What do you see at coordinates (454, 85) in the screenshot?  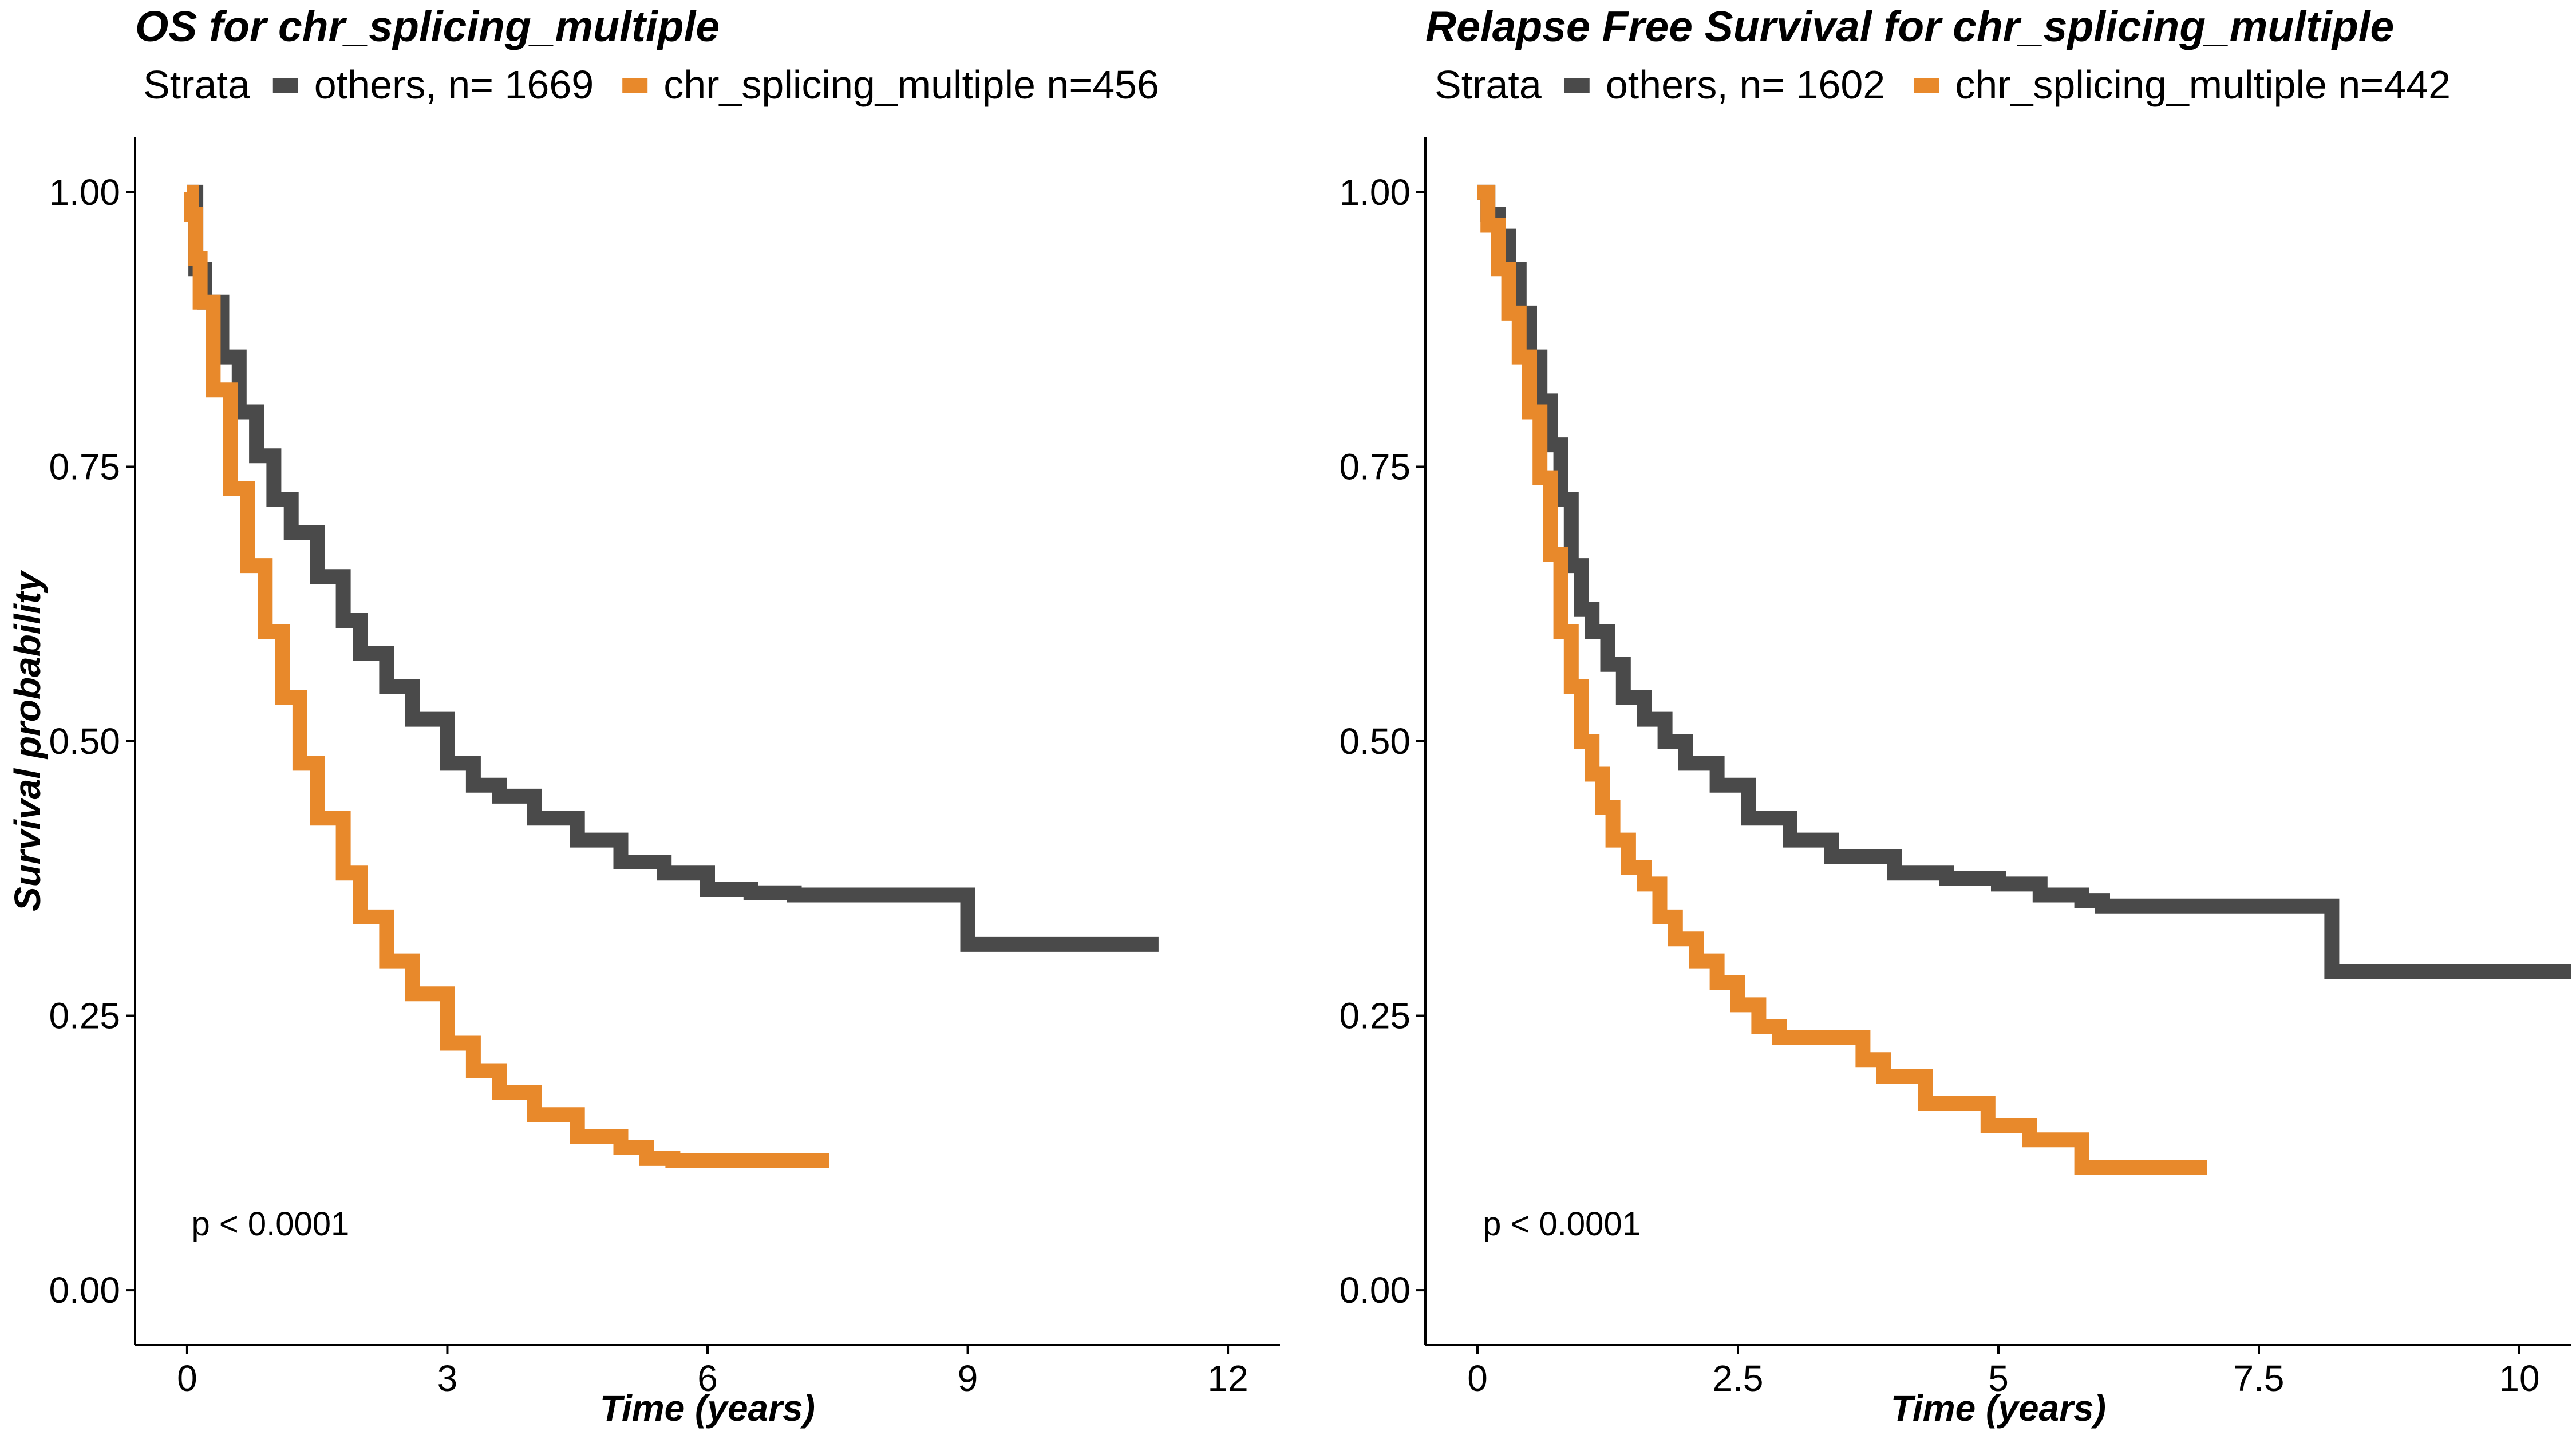 I see `legend-label-1: others, n= 1669` at bounding box center [454, 85].